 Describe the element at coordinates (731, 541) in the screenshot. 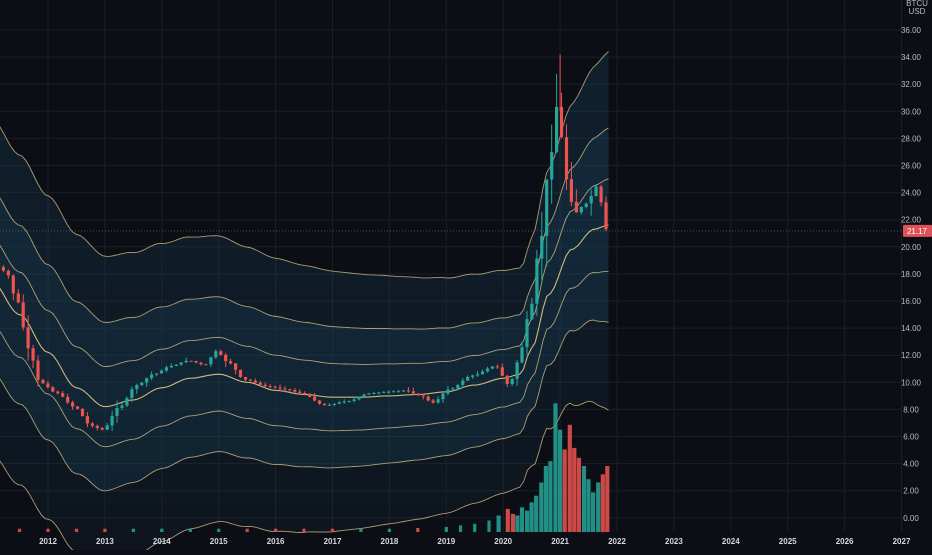

I see `x-tick-label: 2024` at that location.